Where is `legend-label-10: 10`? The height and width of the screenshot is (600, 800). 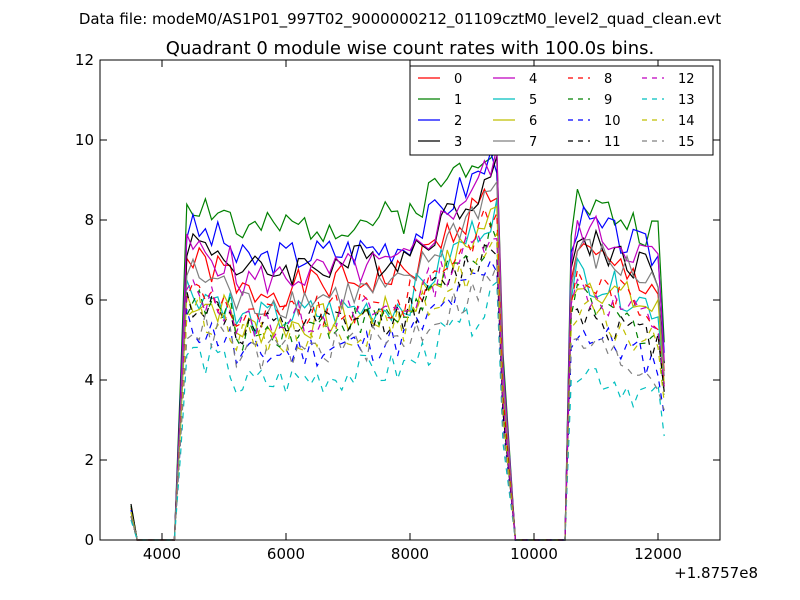
legend-label-10: 10 is located at coordinates (612, 121).